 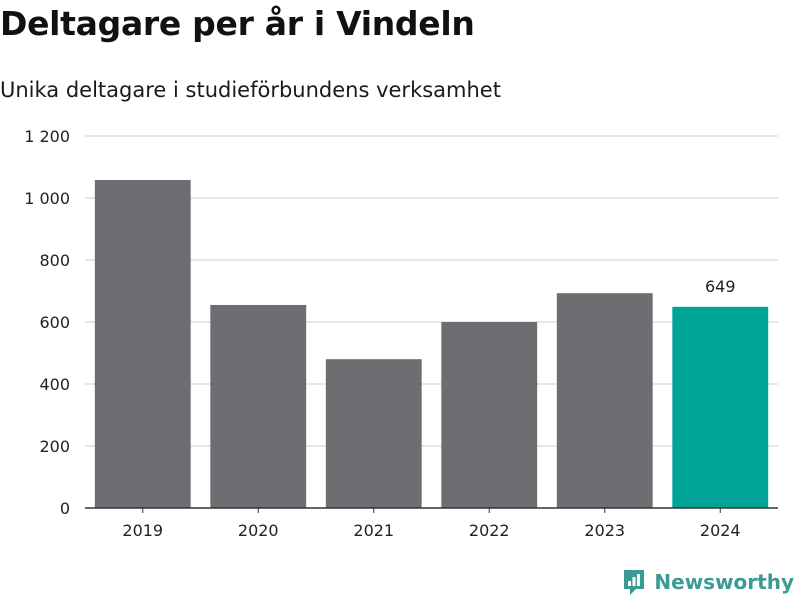 What do you see at coordinates (47, 136) in the screenshot?
I see `y-tick-label: 1 200` at bounding box center [47, 136].